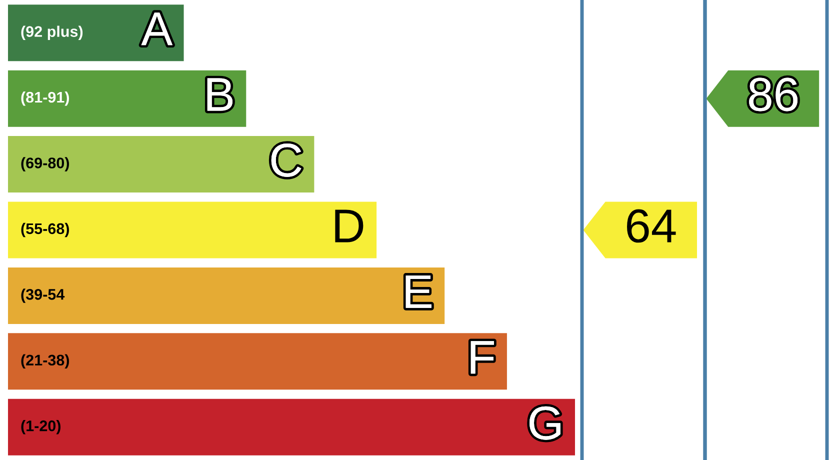  What do you see at coordinates (45, 98) in the screenshot?
I see `y-tick-label: (81-91)` at bounding box center [45, 98].